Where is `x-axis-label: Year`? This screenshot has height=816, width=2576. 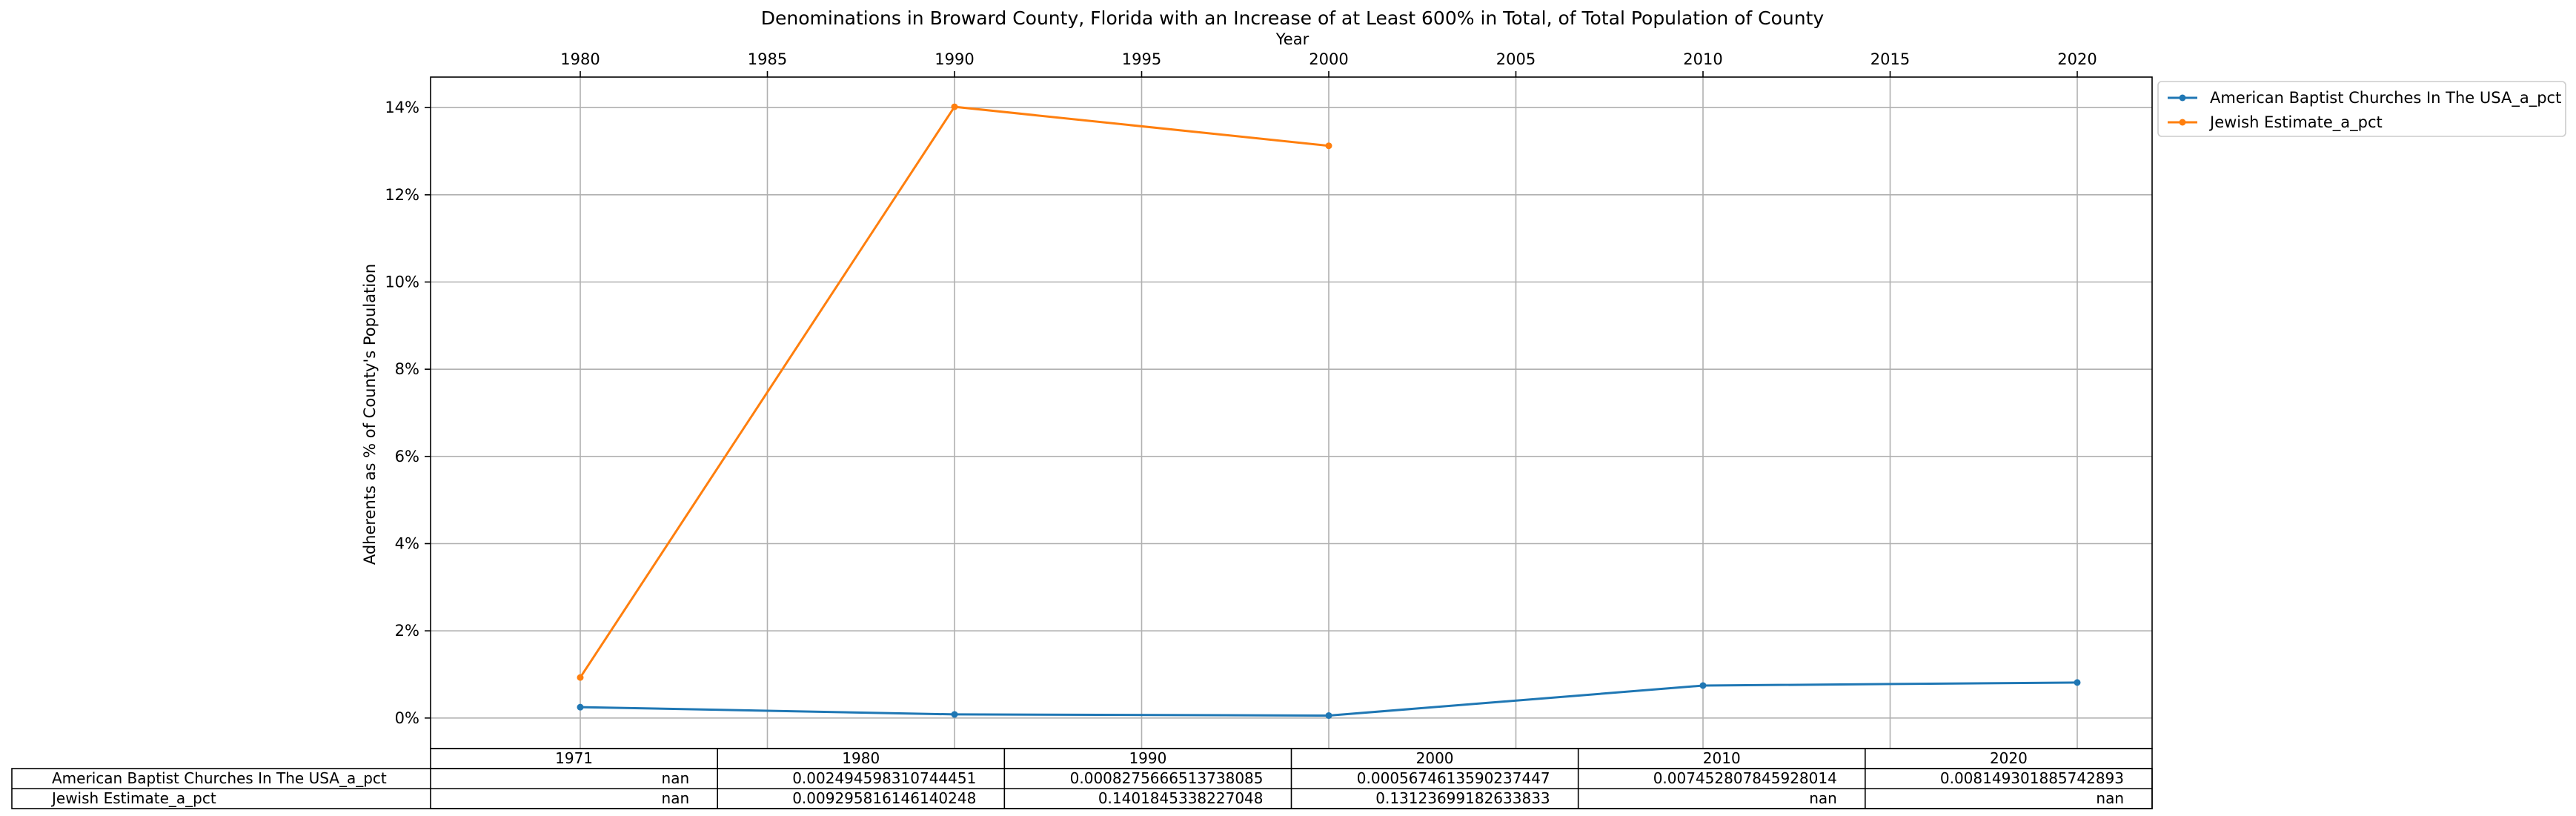 x-axis-label: Year is located at coordinates (1292, 39).